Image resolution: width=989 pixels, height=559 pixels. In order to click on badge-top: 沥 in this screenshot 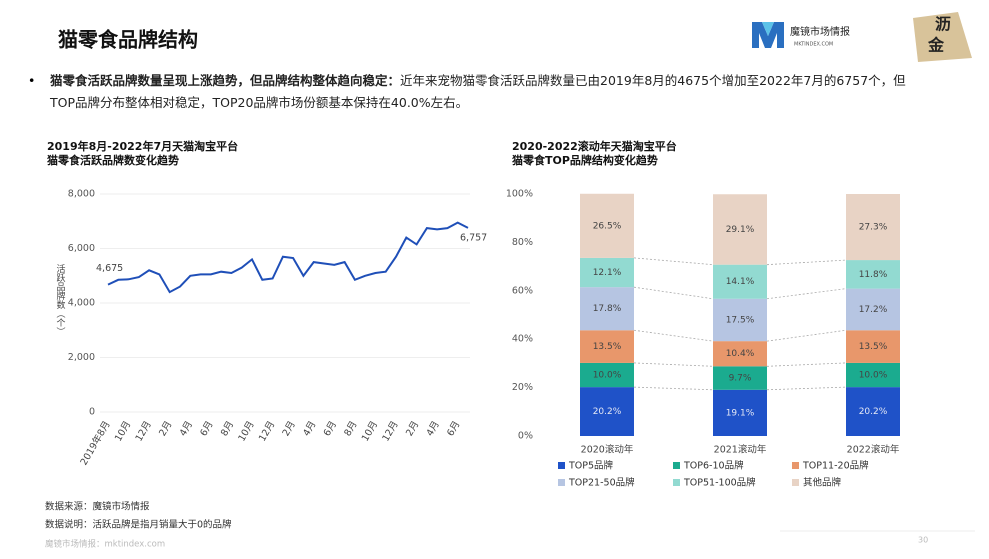, I will do `click(943, 24)`.